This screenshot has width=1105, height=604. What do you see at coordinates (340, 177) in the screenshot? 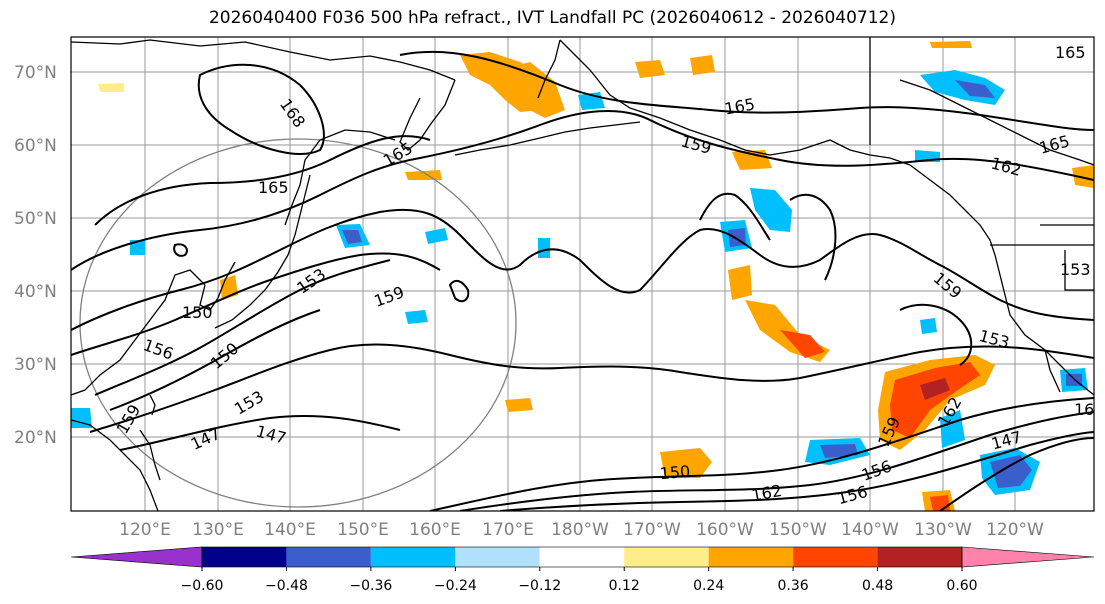
I see `coast-okhotsk` at bounding box center [340, 177].